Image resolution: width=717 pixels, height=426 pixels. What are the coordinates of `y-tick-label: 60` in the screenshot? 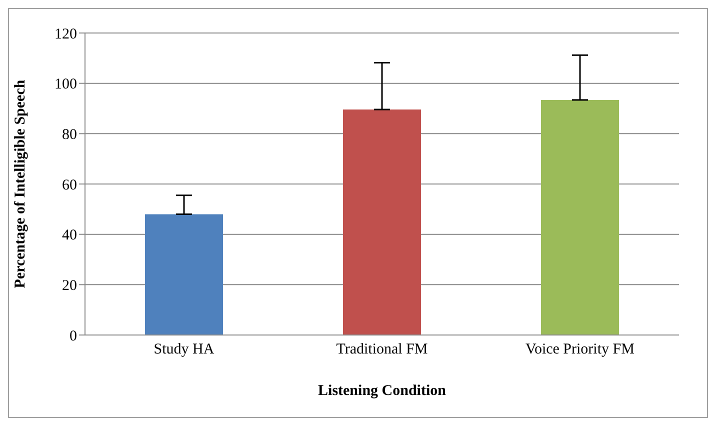 It's located at (69, 185).